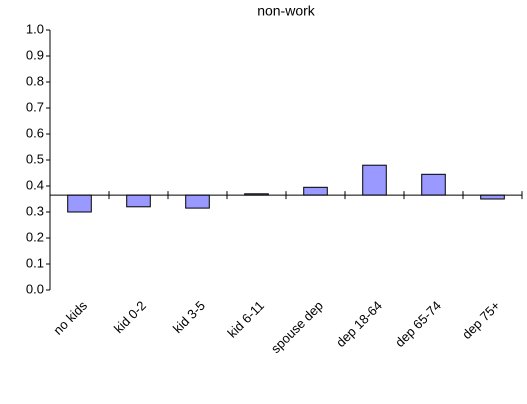 The image size is (527, 404). Describe the element at coordinates (35, 288) in the screenshot. I see `y-tick-label: 0.0` at that location.